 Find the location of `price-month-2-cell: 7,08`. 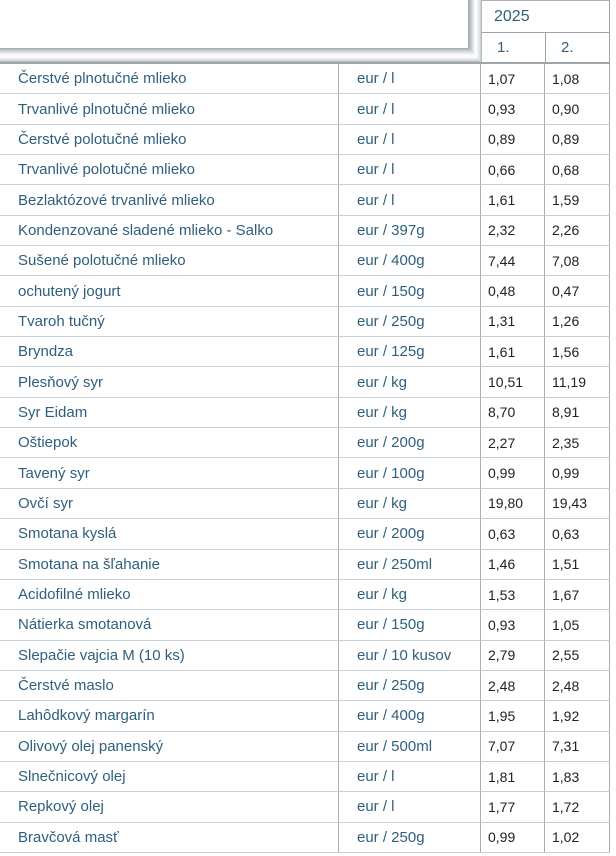

price-month-2-cell: 7,08 is located at coordinates (577, 261).